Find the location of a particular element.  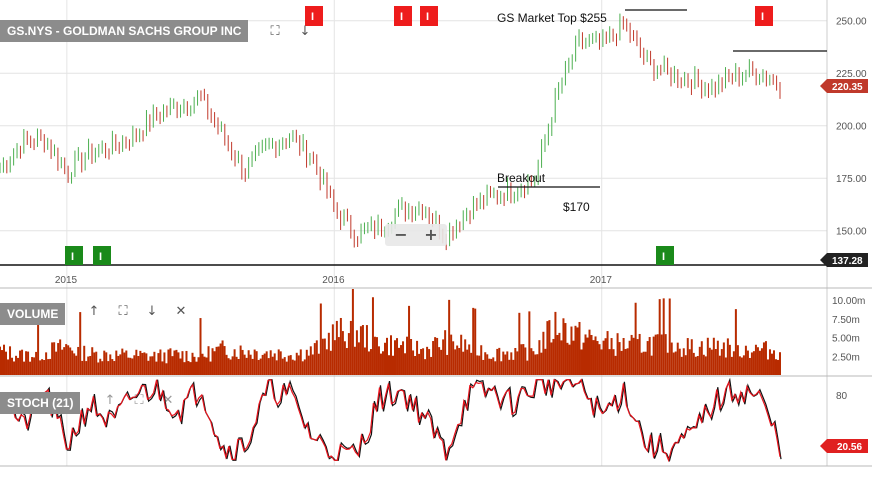

time-axis: 2015 2016 2017 is located at coordinates (334, 280).